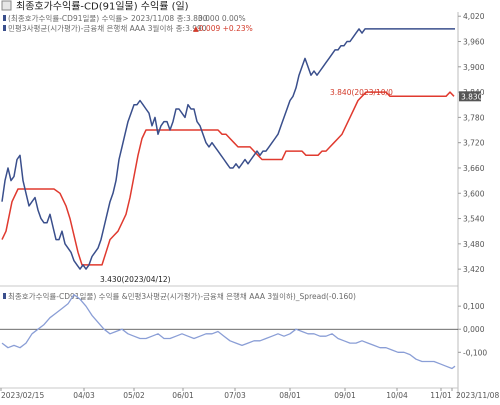 This screenshot has height=405, width=500. What do you see at coordinates (243, 329) in the screenshot?
I see `lower-y-axis: 0,100 0,000 -0,100` at bounding box center [243, 329].